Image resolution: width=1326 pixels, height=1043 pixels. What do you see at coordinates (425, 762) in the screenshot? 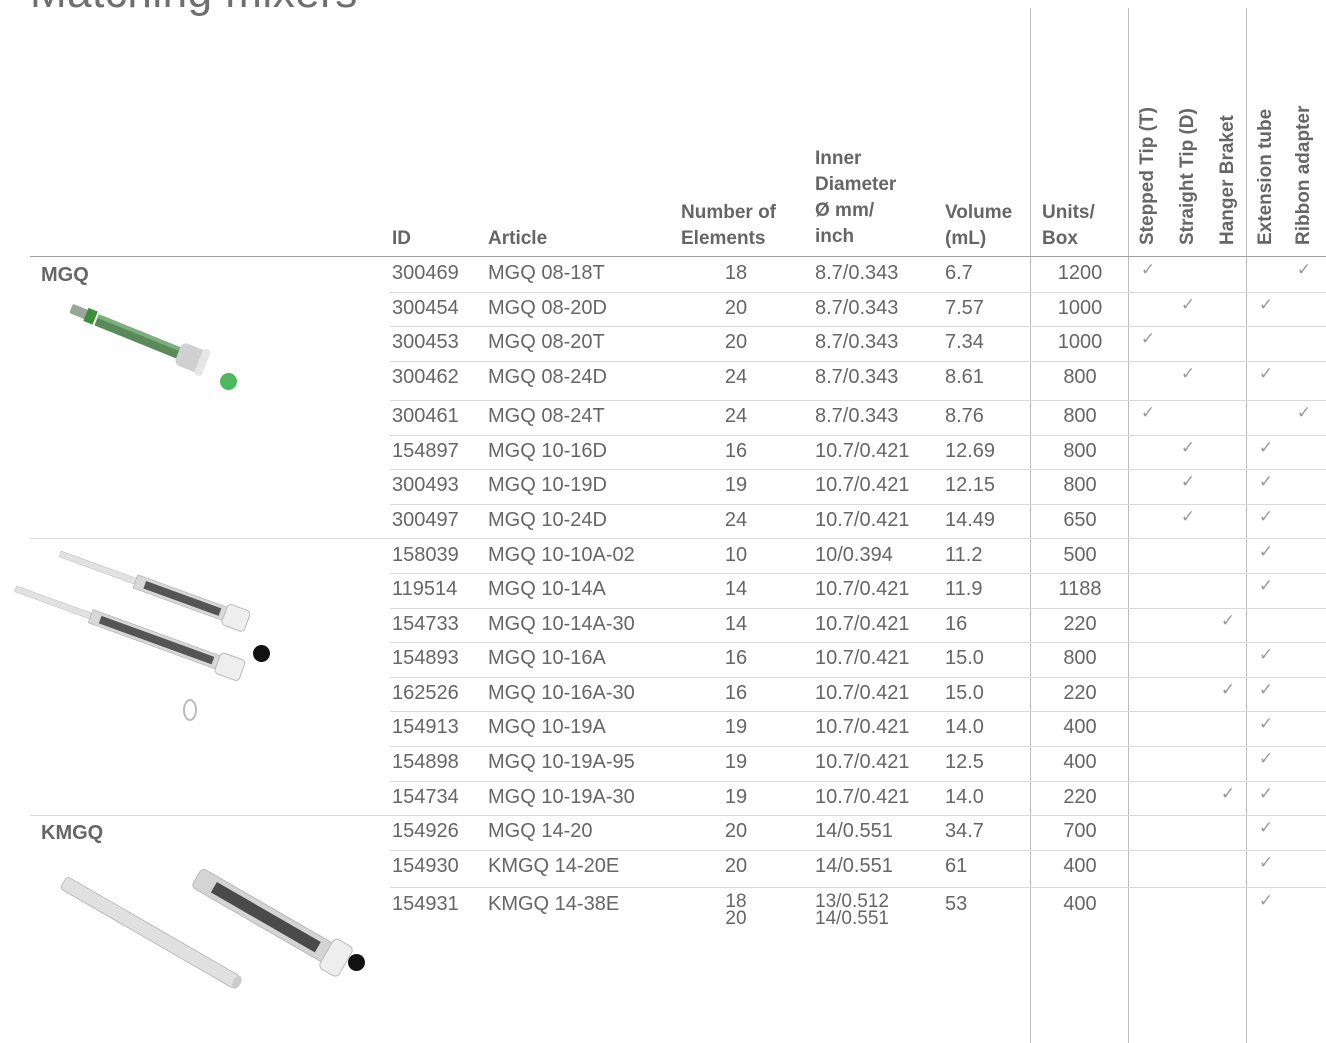
I see `cell-id: 154898` at bounding box center [425, 762].